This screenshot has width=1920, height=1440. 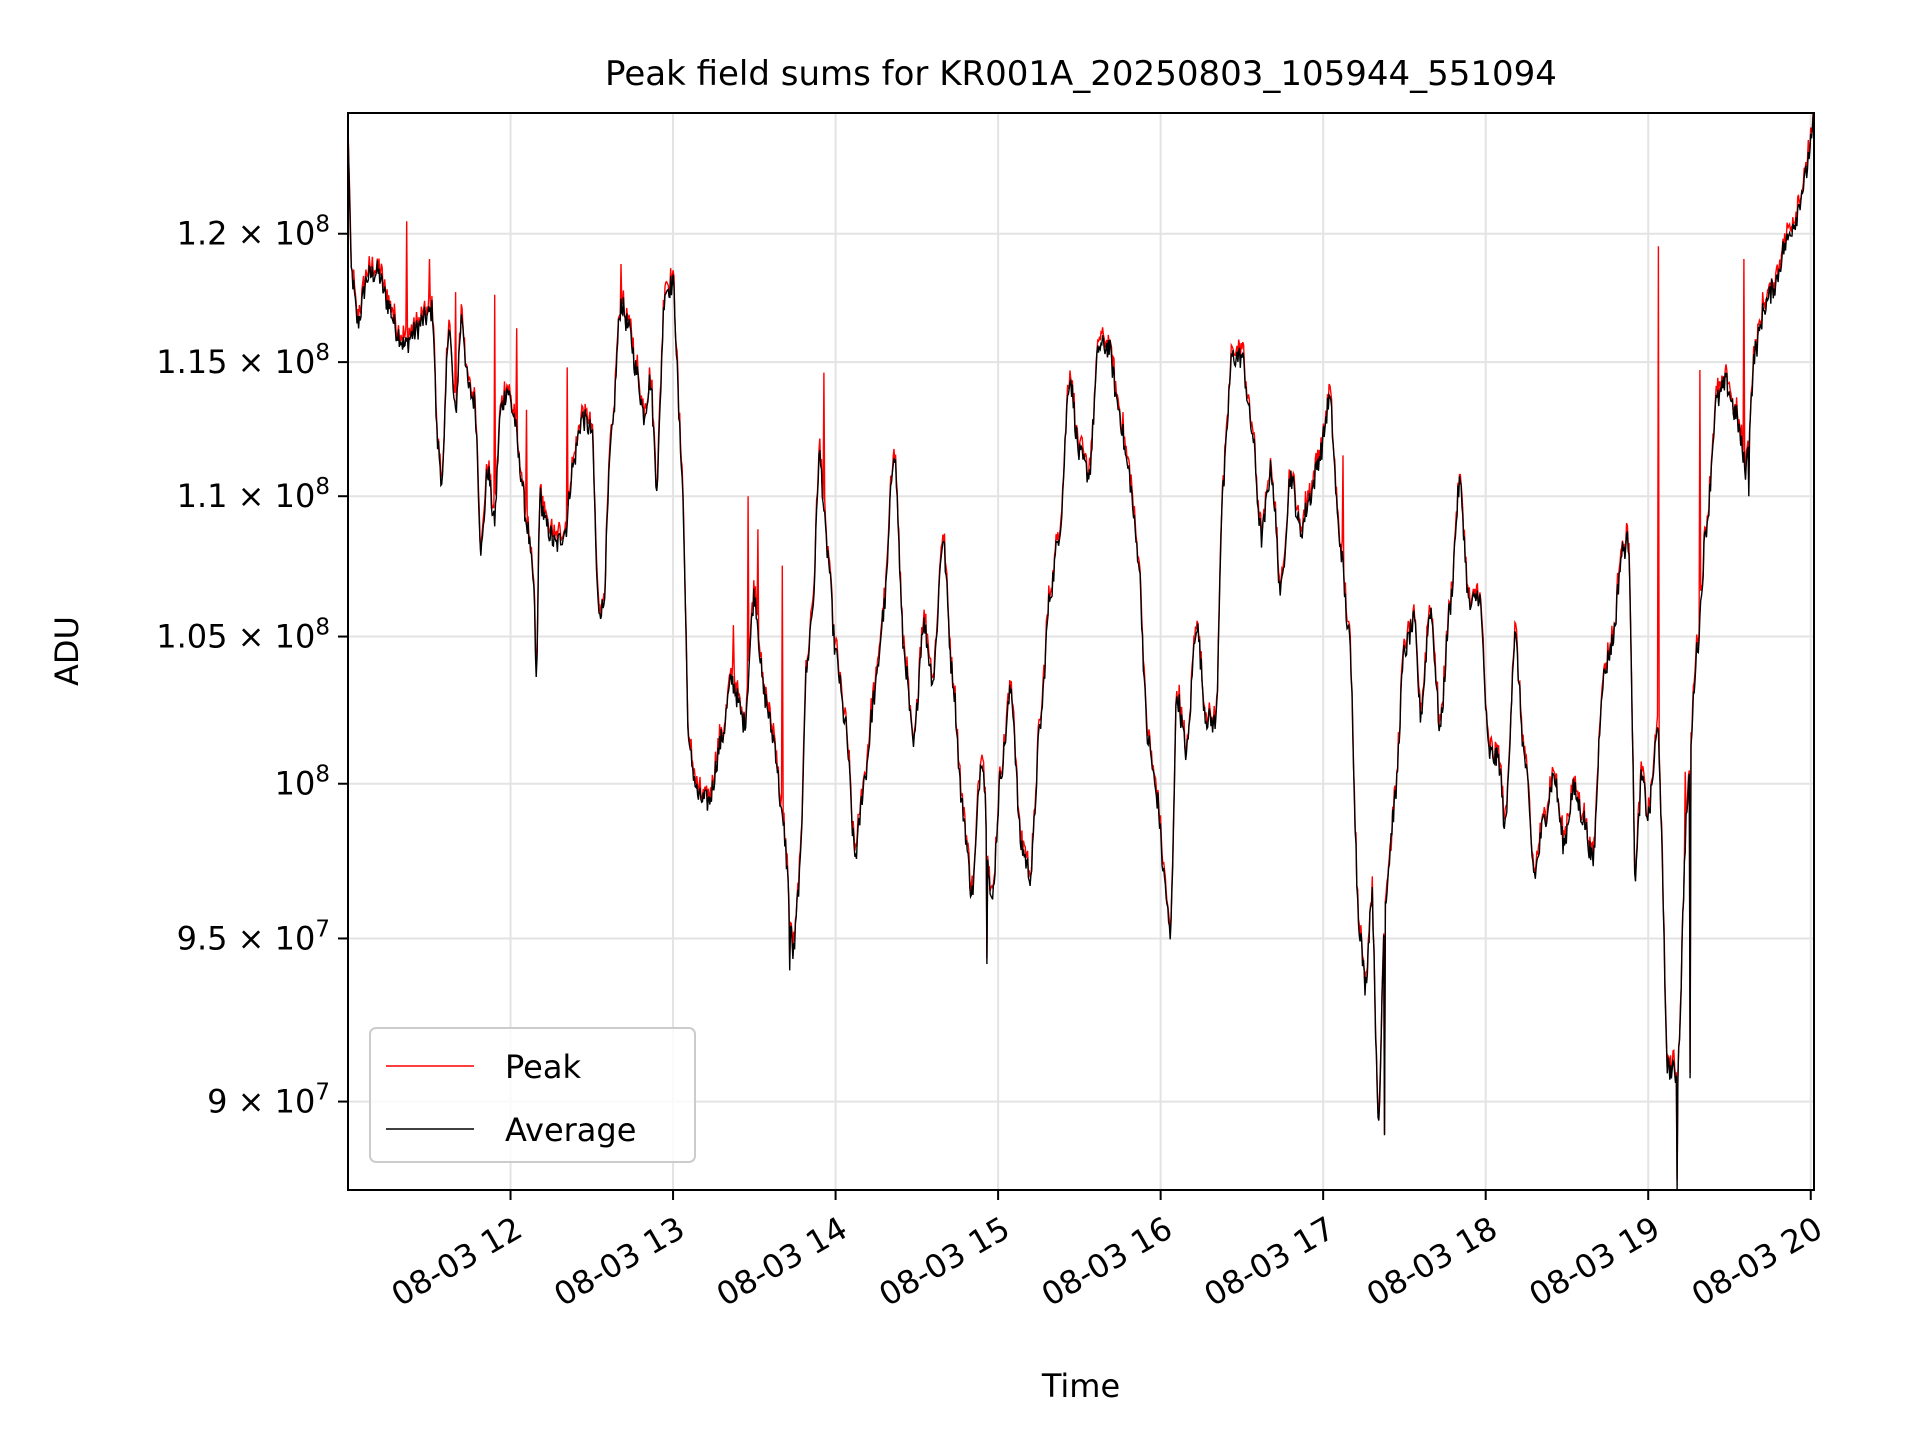 I want to click on y-tick-label: 1.1 × 108, so click(x=253, y=494).